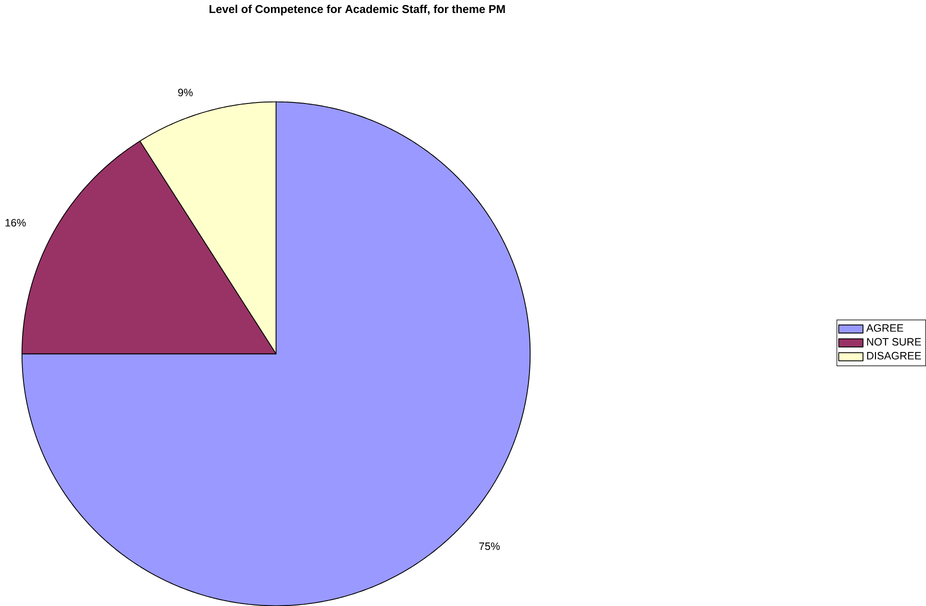 This screenshot has height=606, width=926. What do you see at coordinates (185, 92) in the screenshot?
I see `data-label: 9%` at bounding box center [185, 92].